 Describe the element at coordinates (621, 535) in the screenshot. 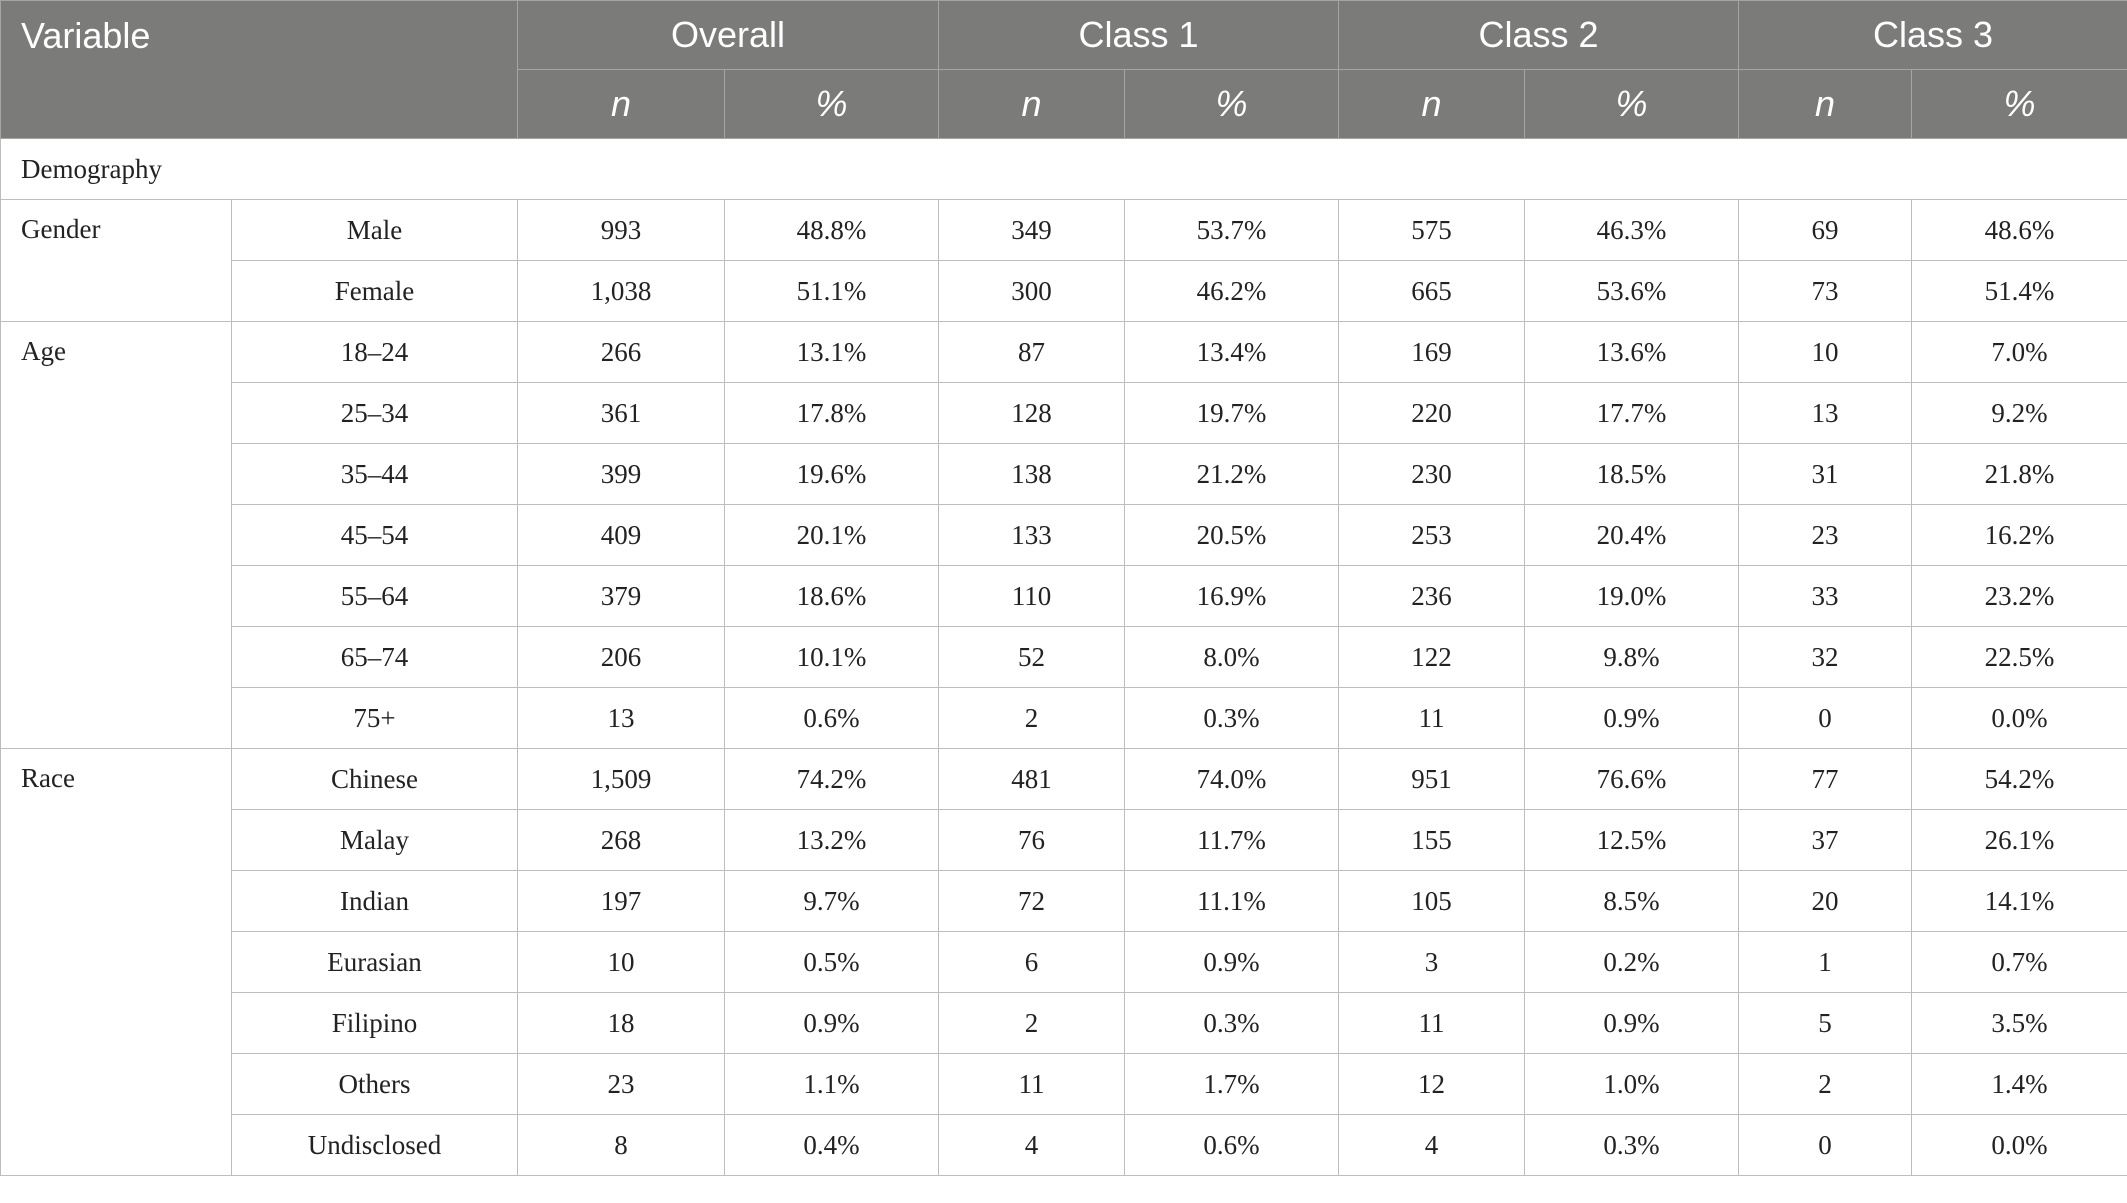

I see `count-cell: 409` at that location.